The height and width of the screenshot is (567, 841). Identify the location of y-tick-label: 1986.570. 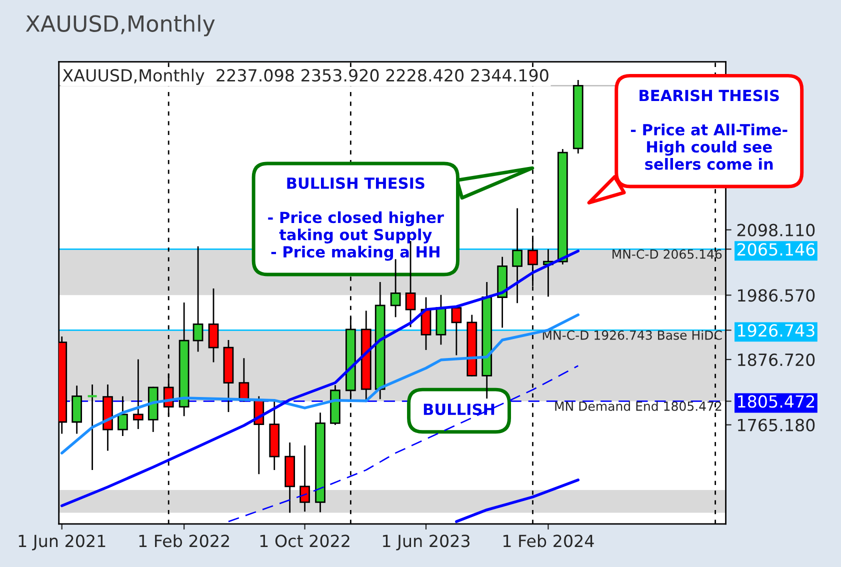
(776, 295).